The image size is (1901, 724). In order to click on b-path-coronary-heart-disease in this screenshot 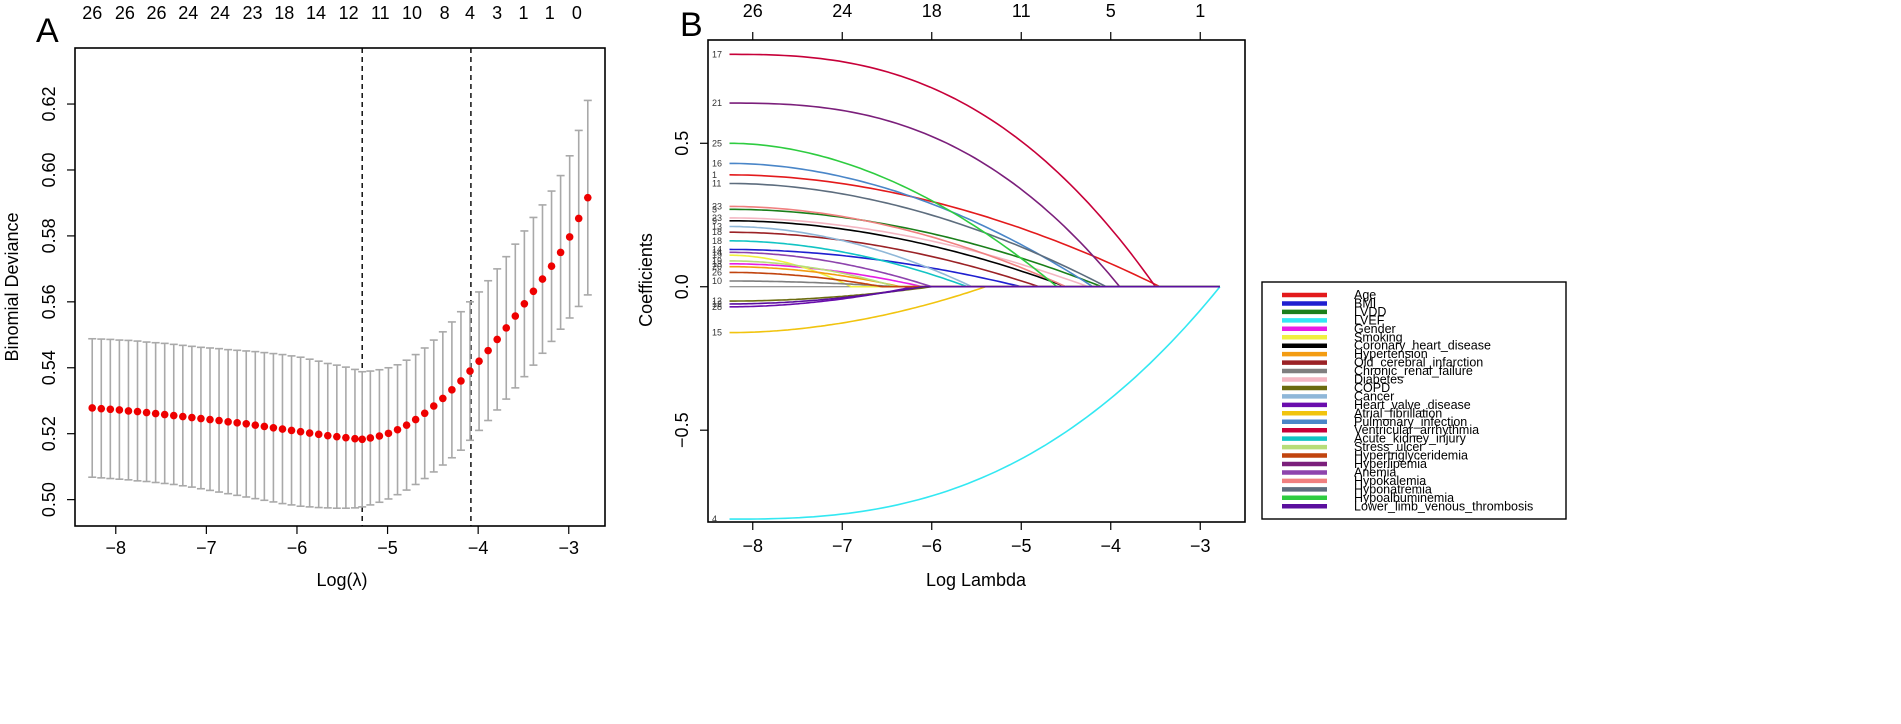, I will do `click(974, 254)`.